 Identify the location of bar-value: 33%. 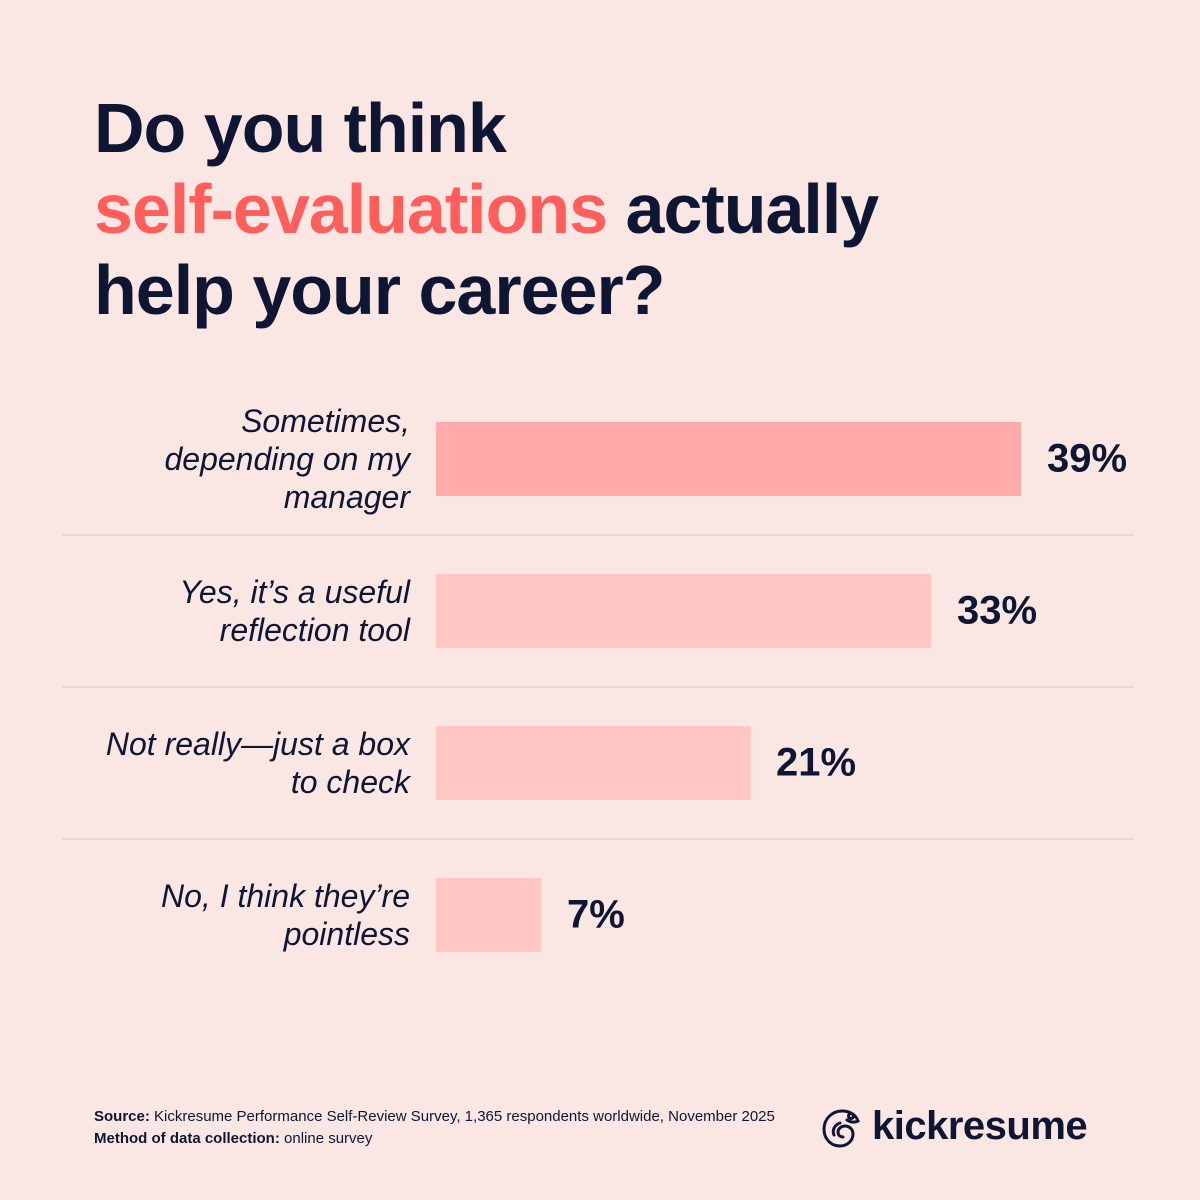
(997, 610).